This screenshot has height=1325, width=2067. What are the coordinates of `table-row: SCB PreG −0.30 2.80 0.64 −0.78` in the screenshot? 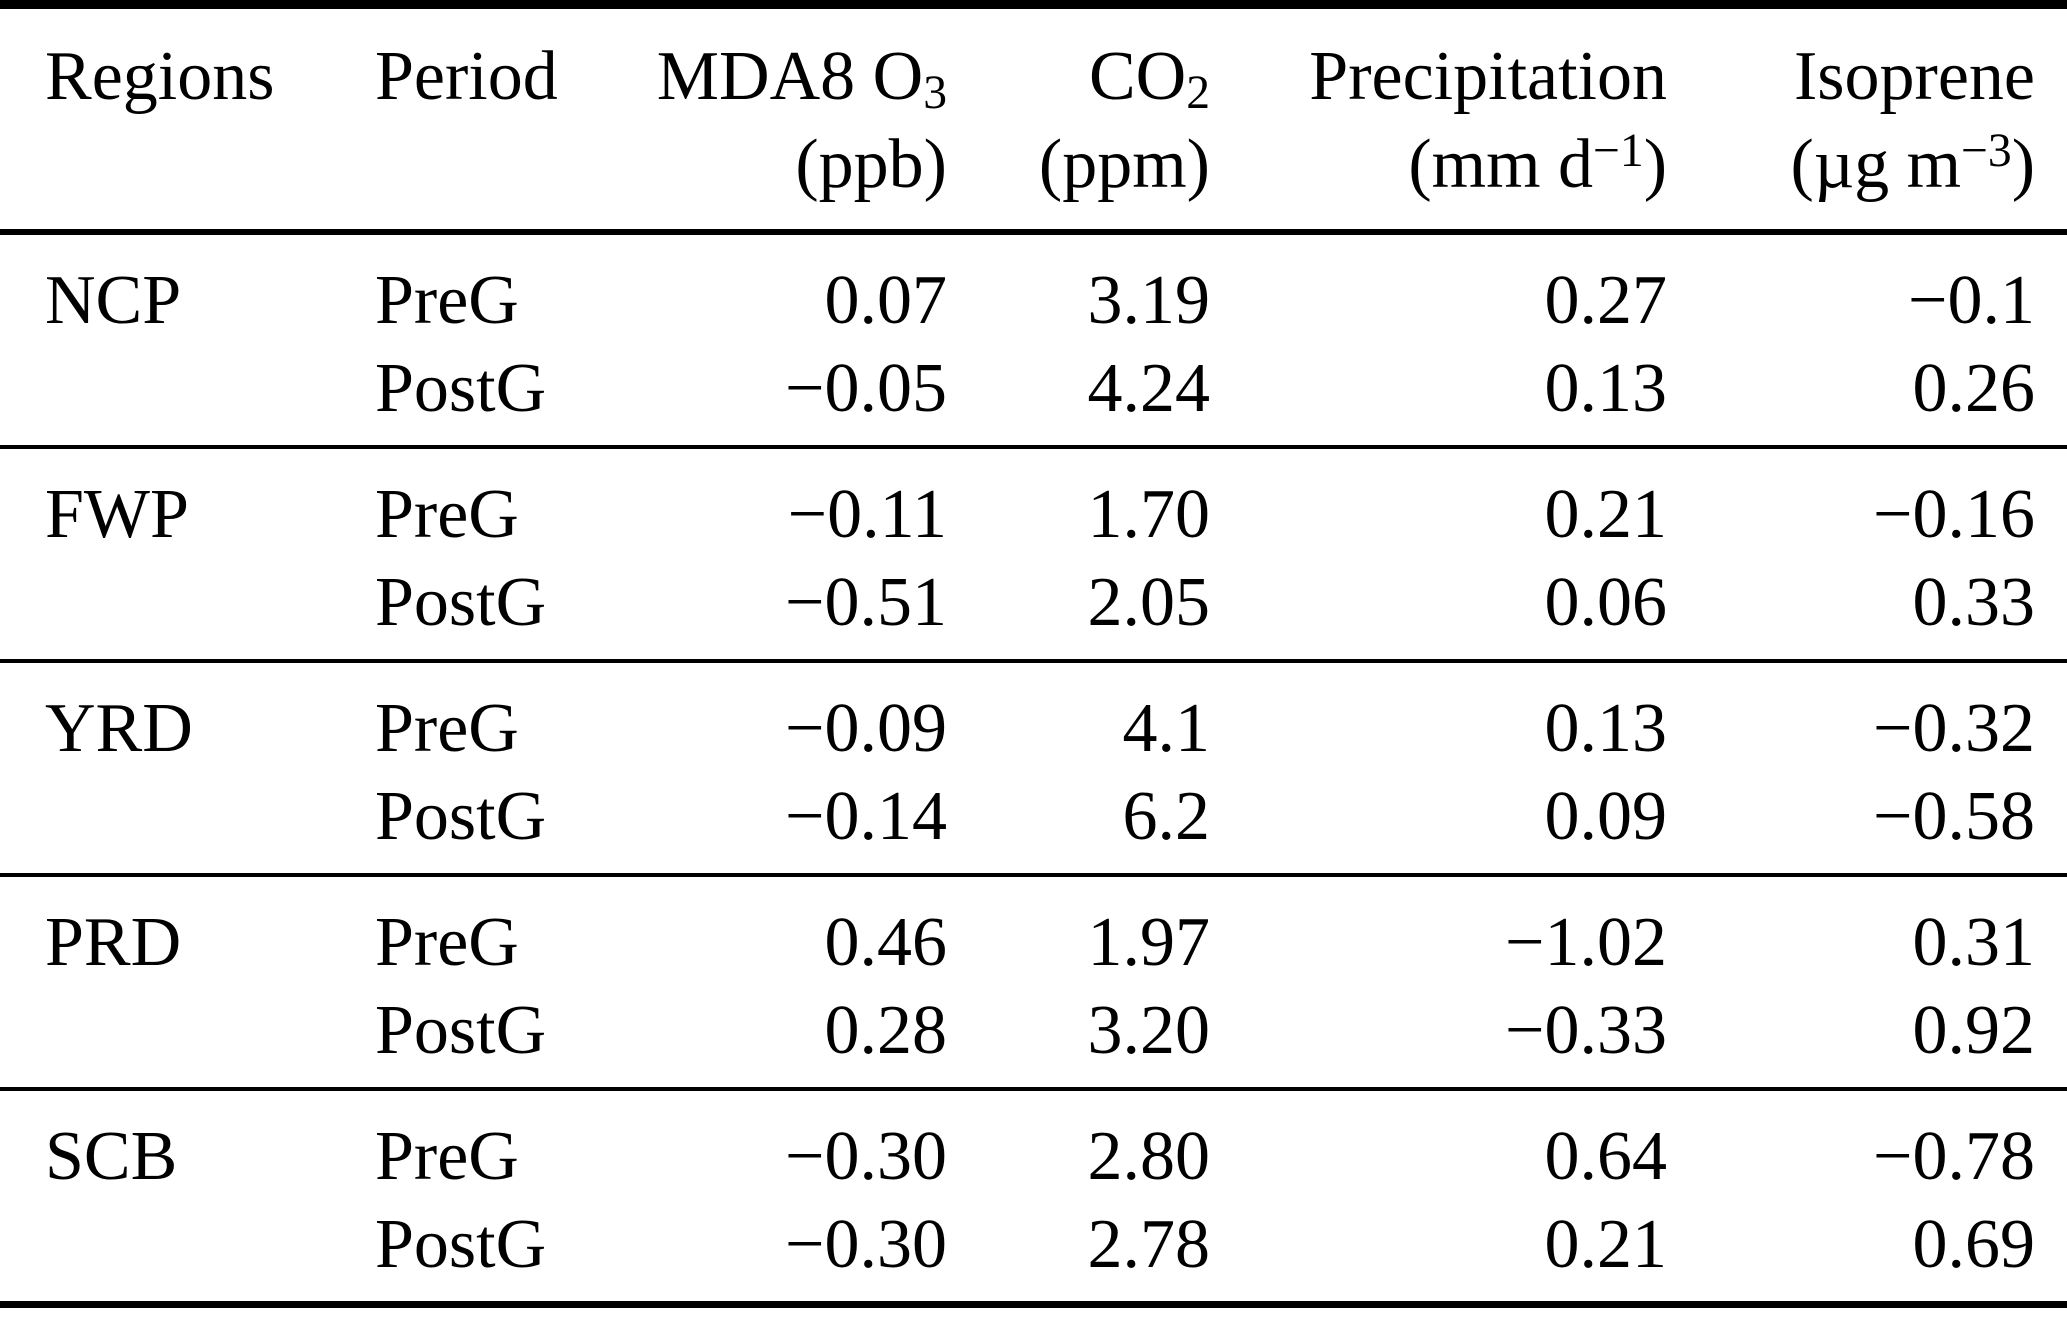 It's located at (1033, 1145).